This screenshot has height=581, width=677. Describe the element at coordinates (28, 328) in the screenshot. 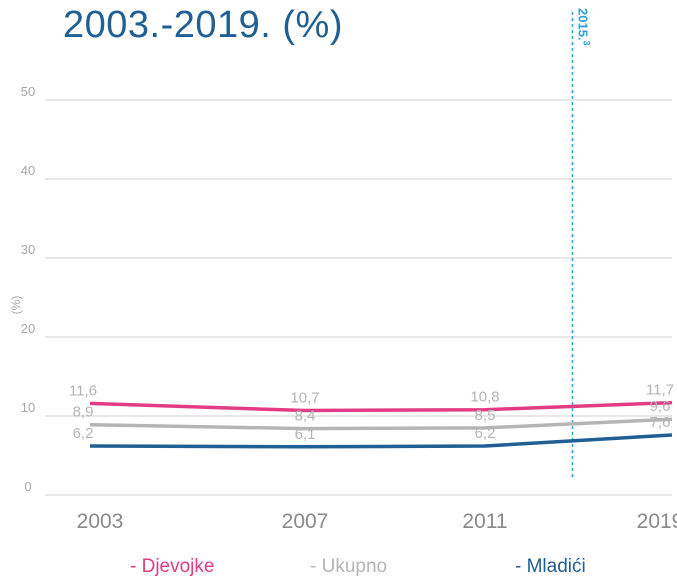

I see `y-tick-20: 20` at that location.